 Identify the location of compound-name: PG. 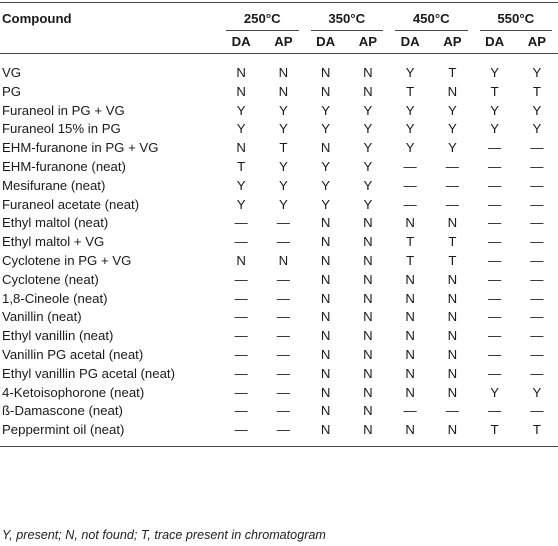
(12, 91).